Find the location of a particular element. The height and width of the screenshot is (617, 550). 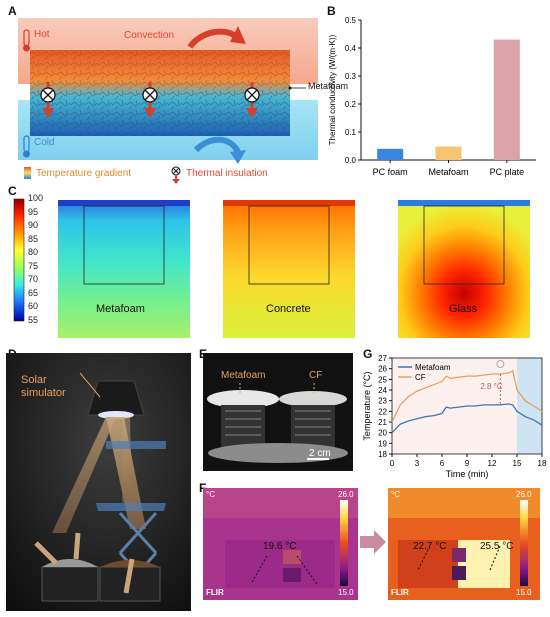

glass-sim-label: Glass is located at coordinates (463, 309).